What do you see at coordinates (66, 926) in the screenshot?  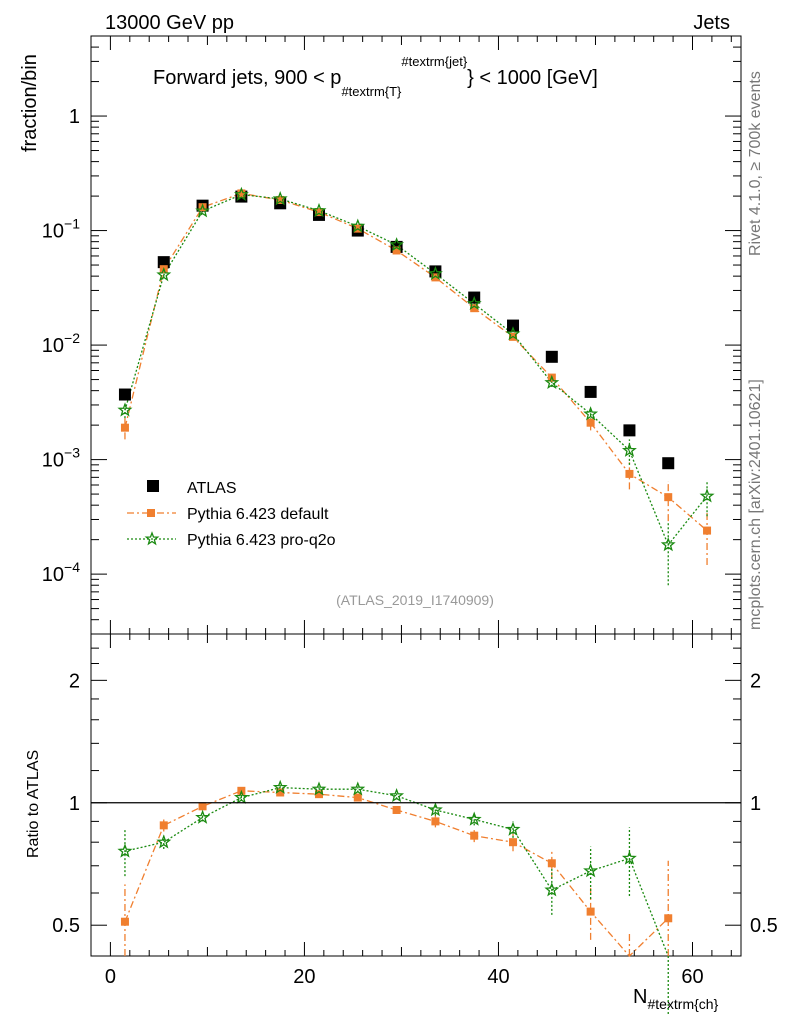 I see `ratio-y-tick-label: 0.5` at bounding box center [66, 926].